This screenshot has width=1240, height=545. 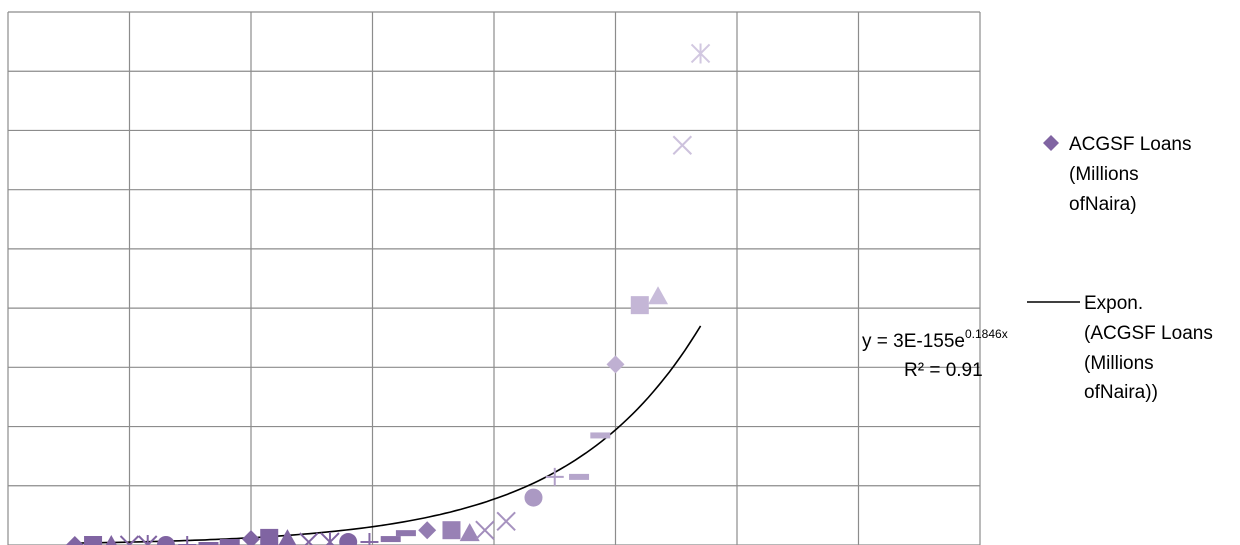 What do you see at coordinates (935, 354) in the screenshot?
I see `trendline-equation: y = 3E-155e0.1846x R² = 0.91` at bounding box center [935, 354].